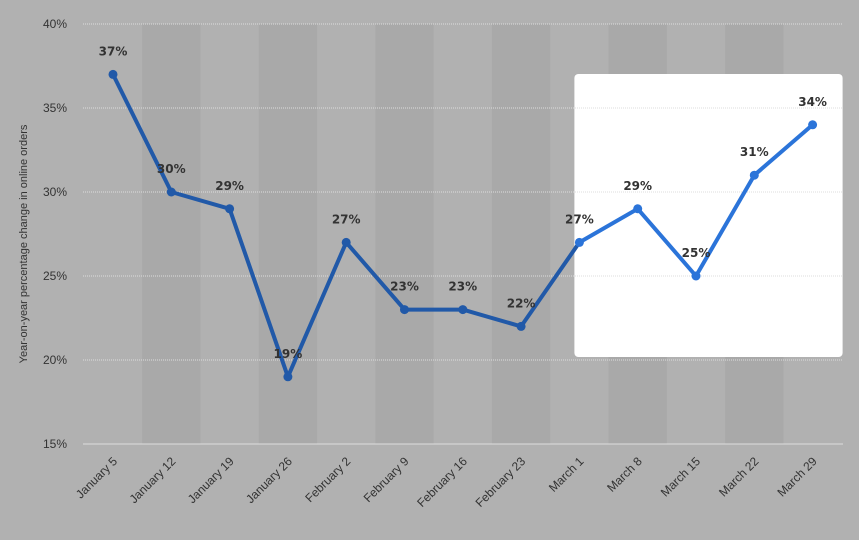 Image resolution: width=859 pixels, height=540 pixels. What do you see at coordinates (624, 474) in the screenshot?
I see `x-tick-label: March 8` at bounding box center [624, 474].